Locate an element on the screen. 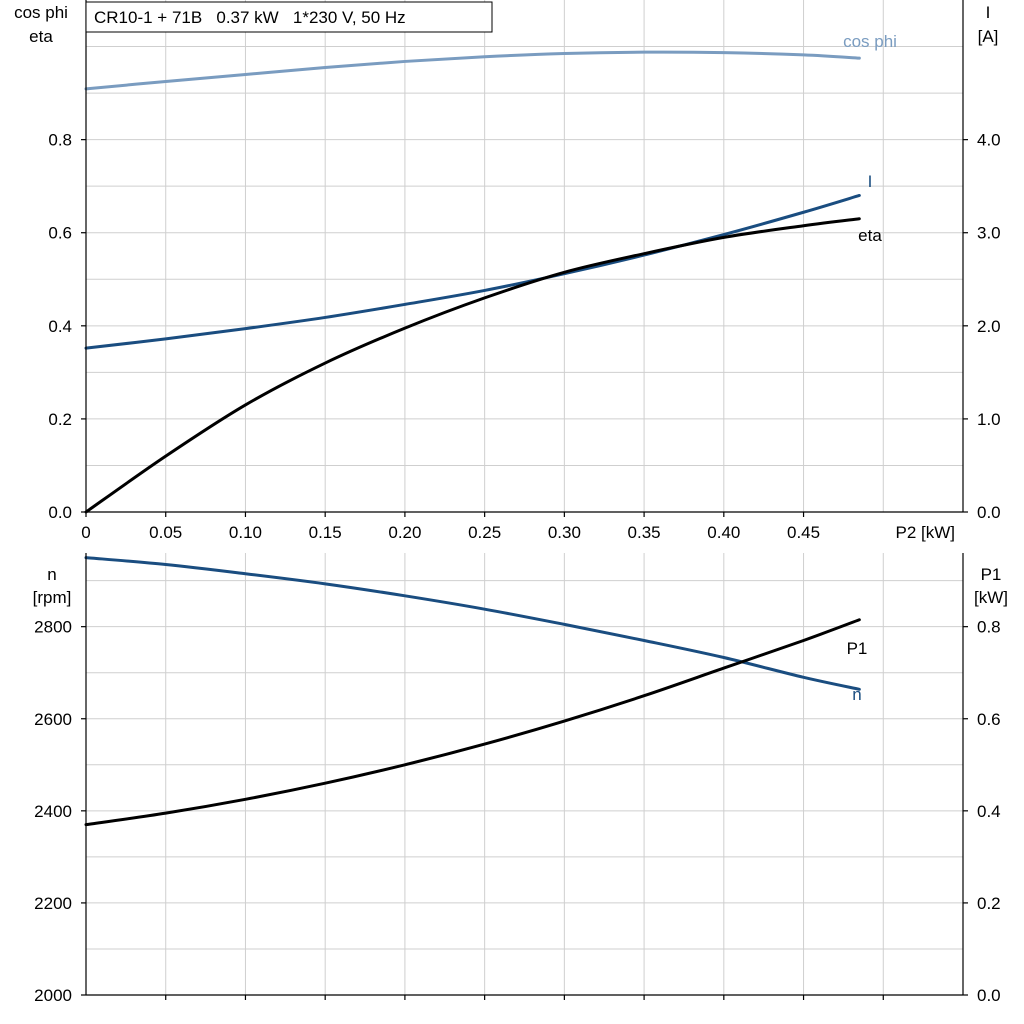 This screenshot has width=1024, height=1024. left-tick-label: 0.6 is located at coordinates (60, 233).